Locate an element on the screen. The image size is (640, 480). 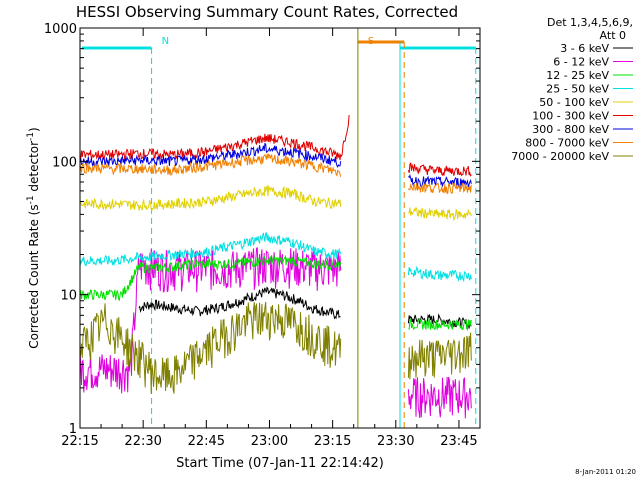
legend-header-line-2: Att 0 is located at coordinates (613, 35).